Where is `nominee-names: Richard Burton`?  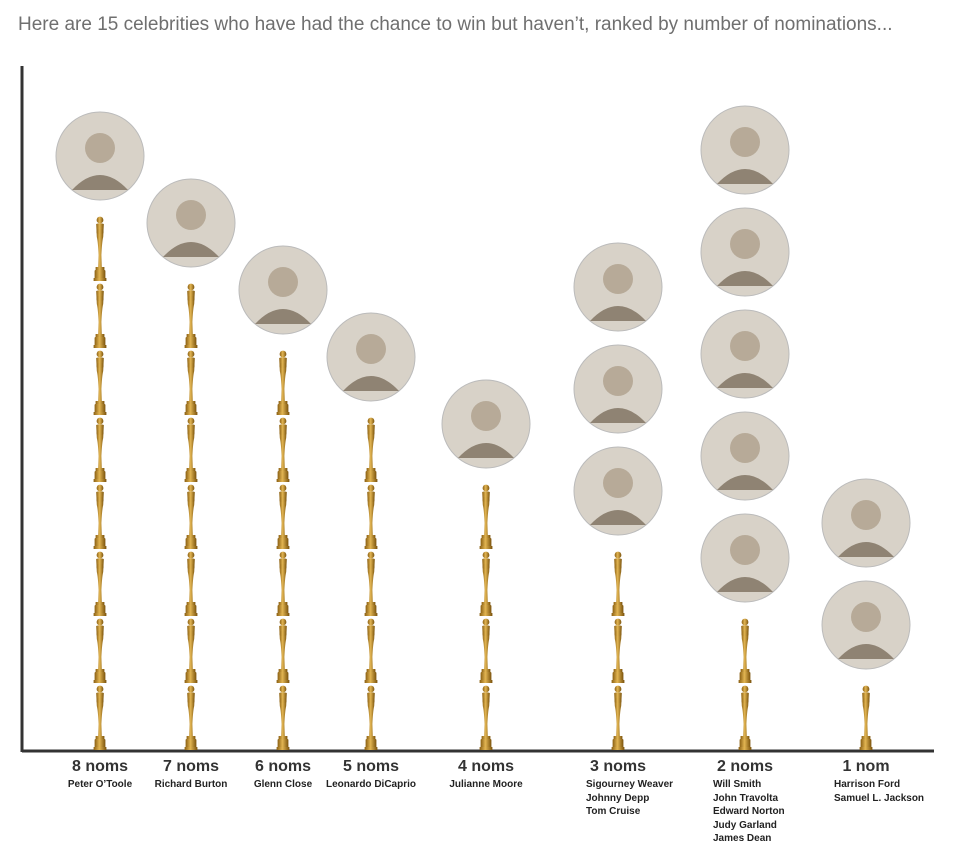 nominee-names: Richard Burton is located at coordinates (191, 785).